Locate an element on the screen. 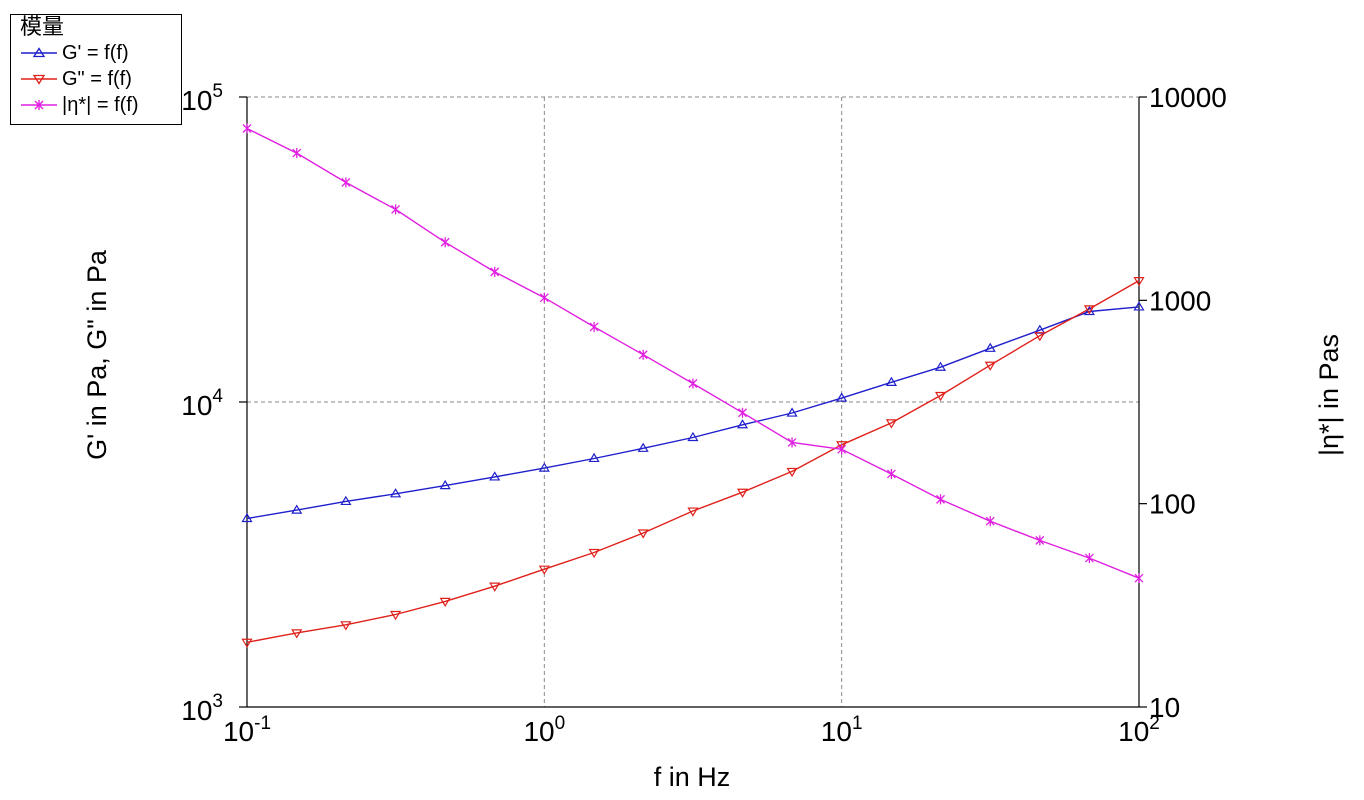 The height and width of the screenshot is (800, 1364). legend-entry-gprime: G' = f(f) is located at coordinates (104, 53).